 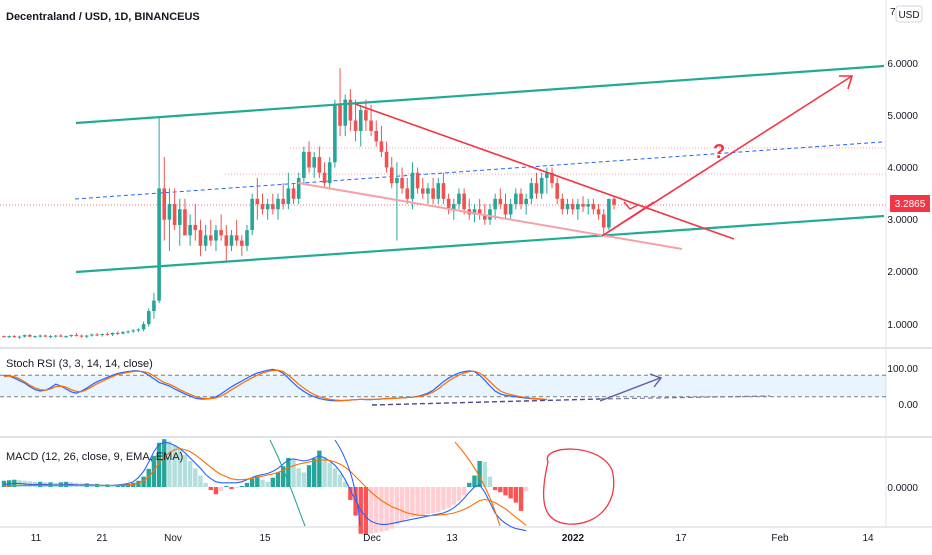 I want to click on macd-lines, so click(x=265, y=486).